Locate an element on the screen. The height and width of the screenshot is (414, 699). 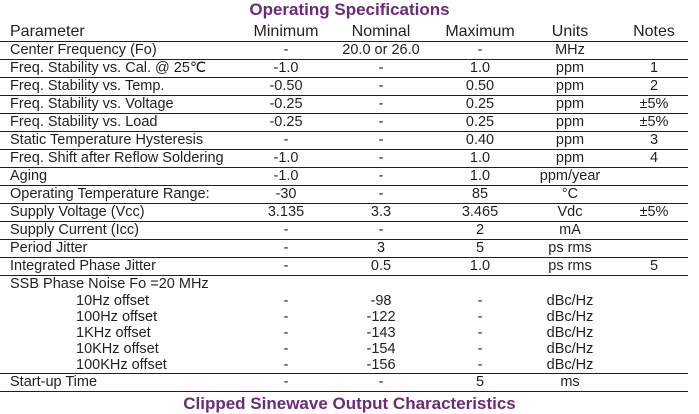
table-row: 100Hz offset - -122 - dBc/Hz is located at coordinates (344, 317).